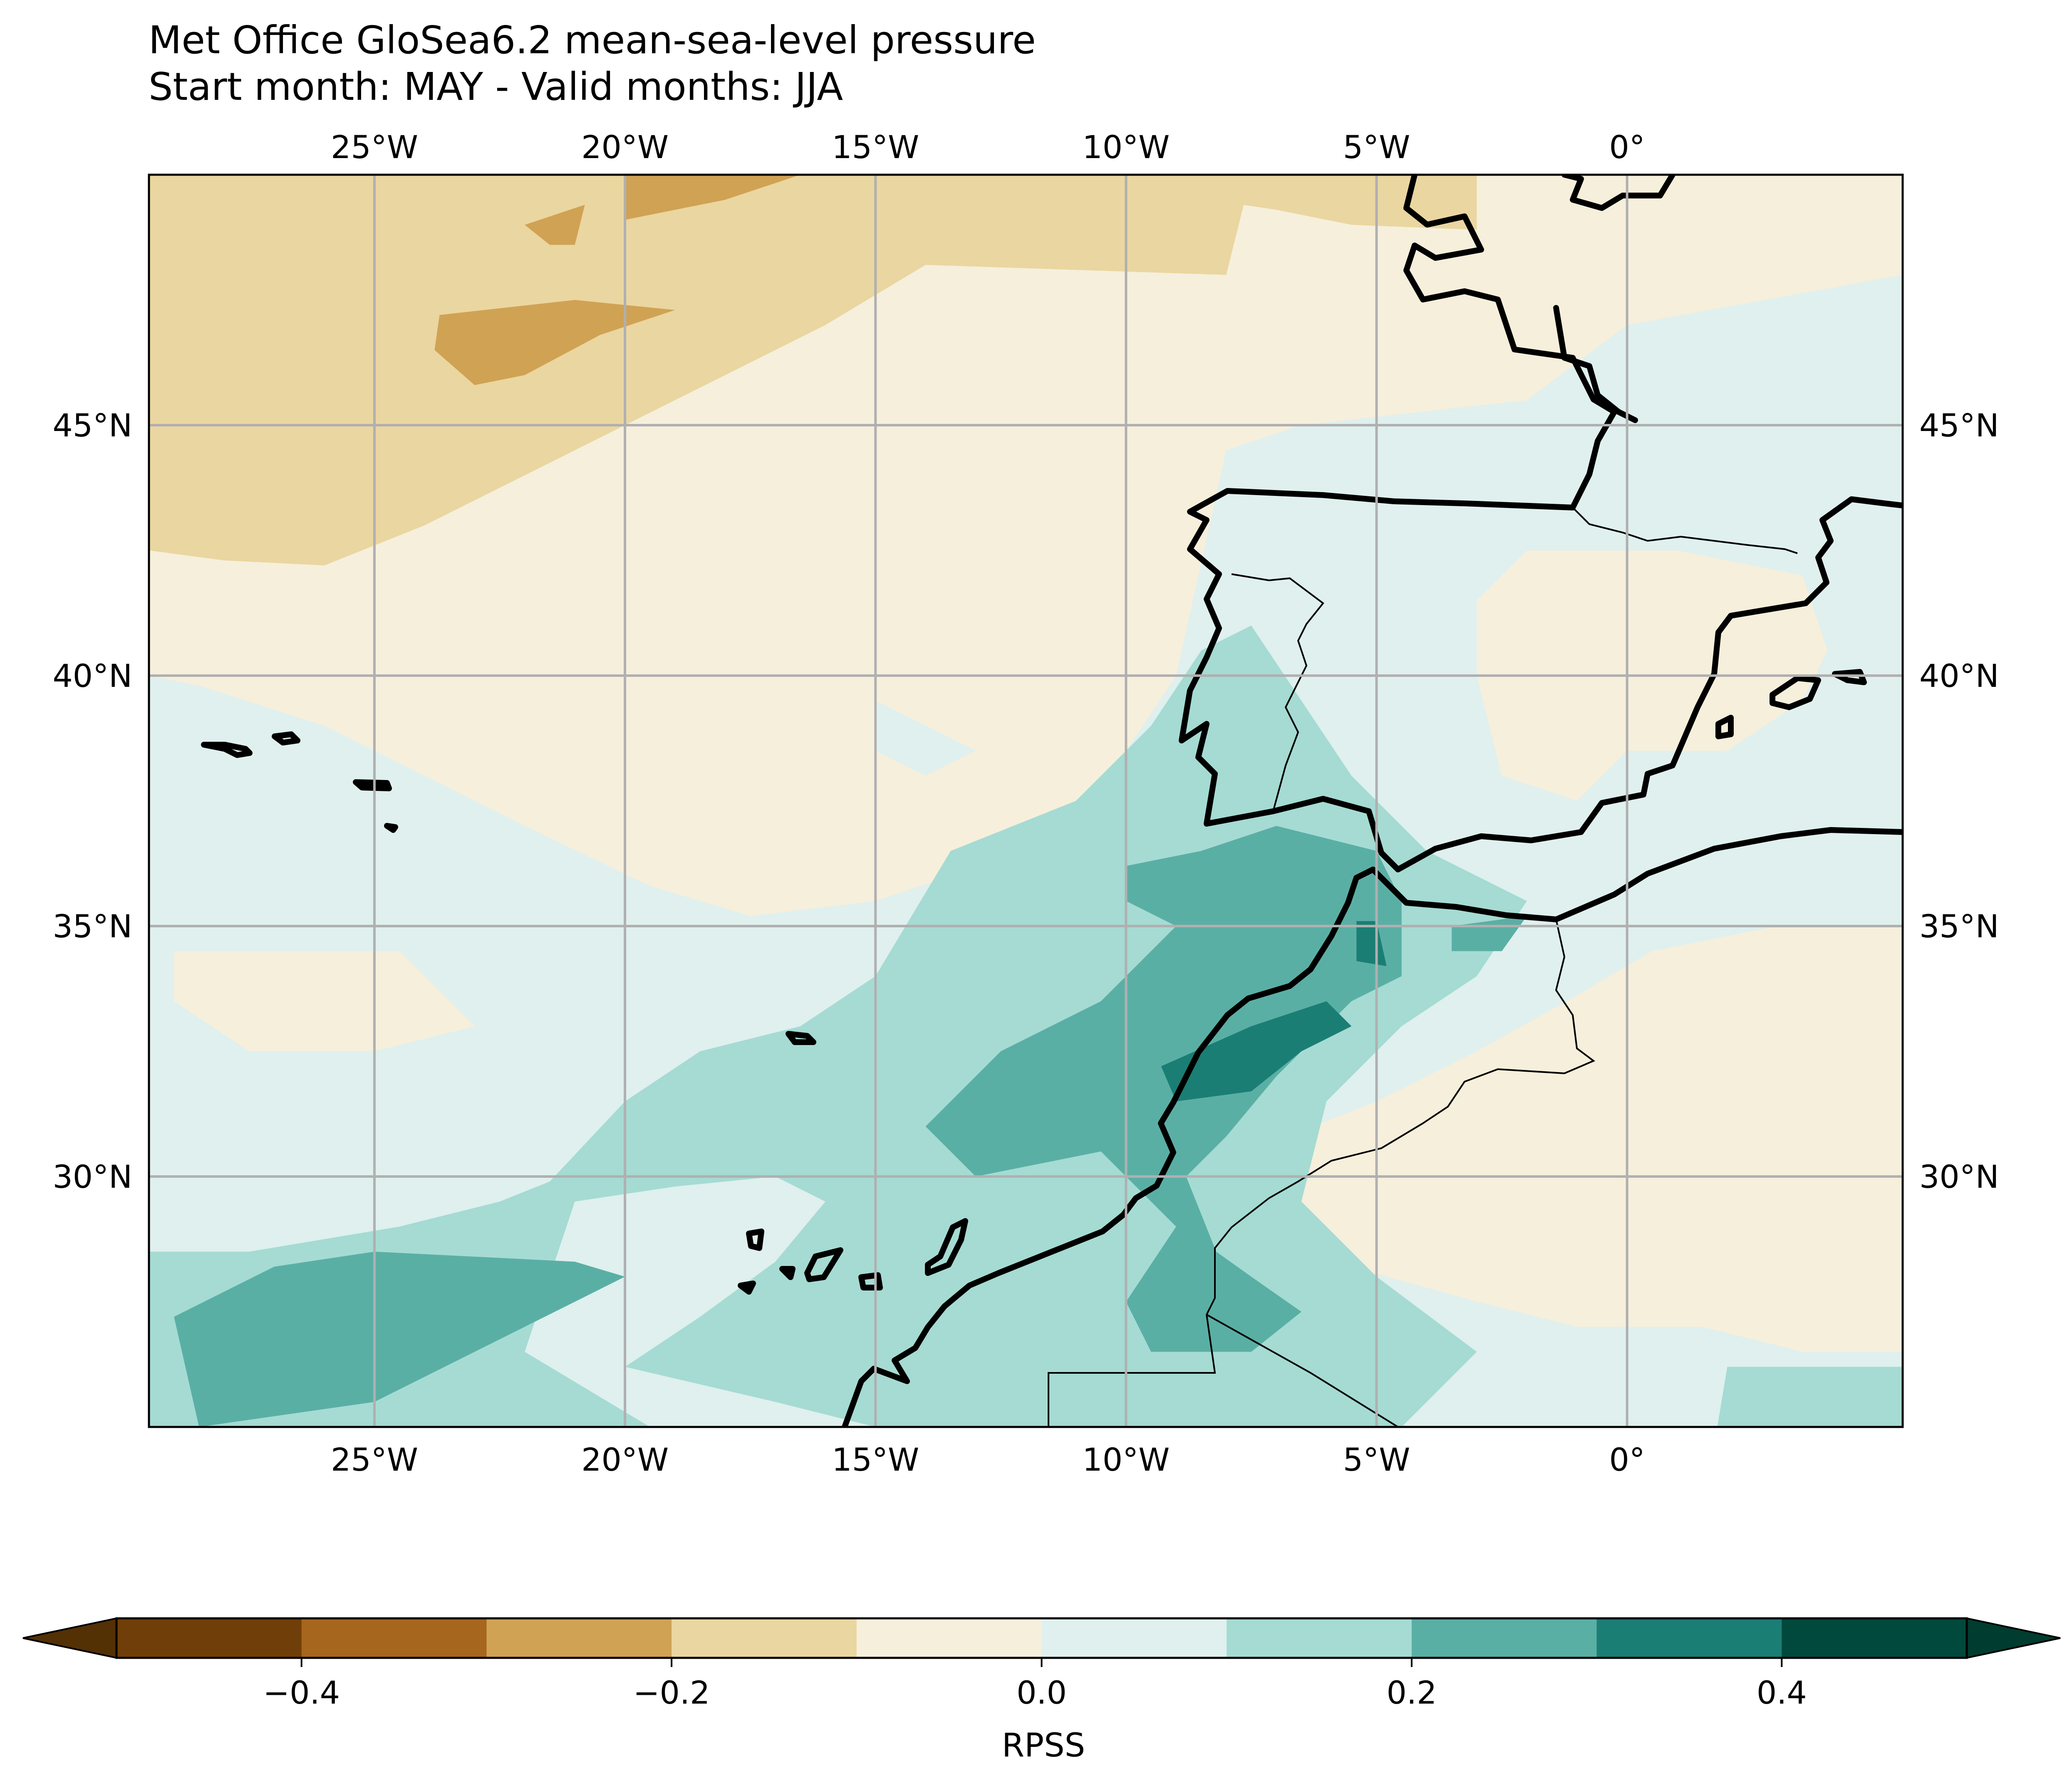  I want to click on lon-tick-bottom-0: 25°W, so click(374, 1459).